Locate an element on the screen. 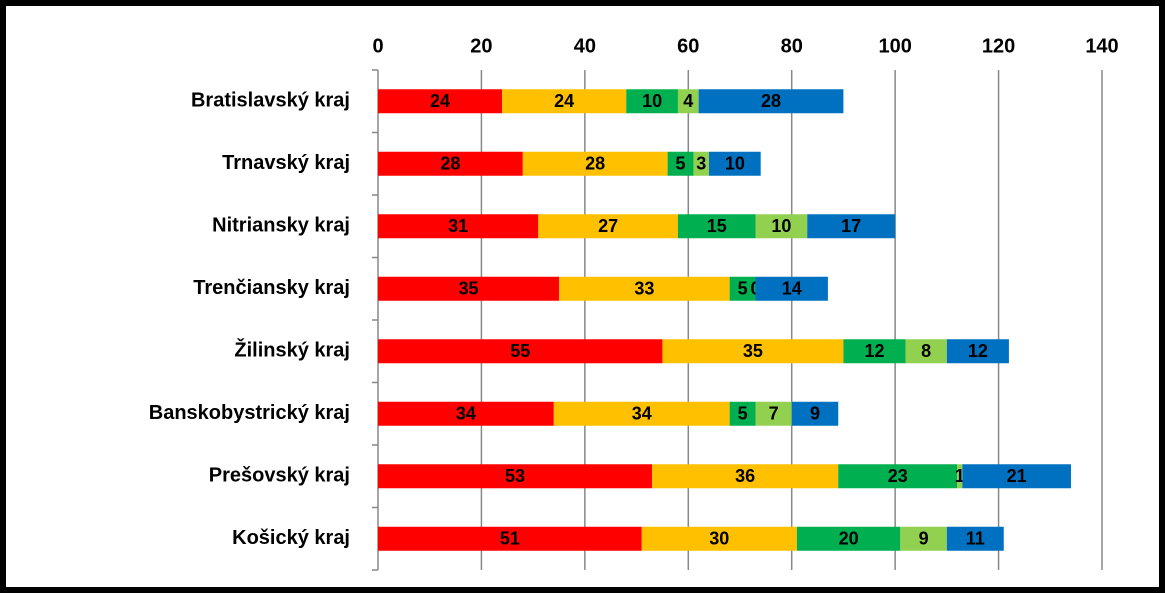 Image resolution: width=1165 pixels, height=593 pixels. data-label: 53 is located at coordinates (515, 476).